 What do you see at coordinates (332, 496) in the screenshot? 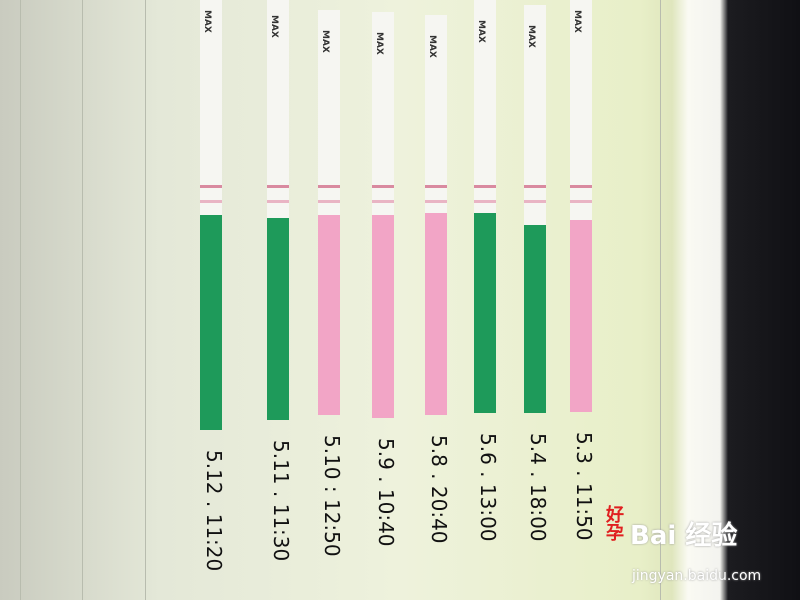
I see `strip-date-label: 5.10 : 12:50` at bounding box center [332, 496].